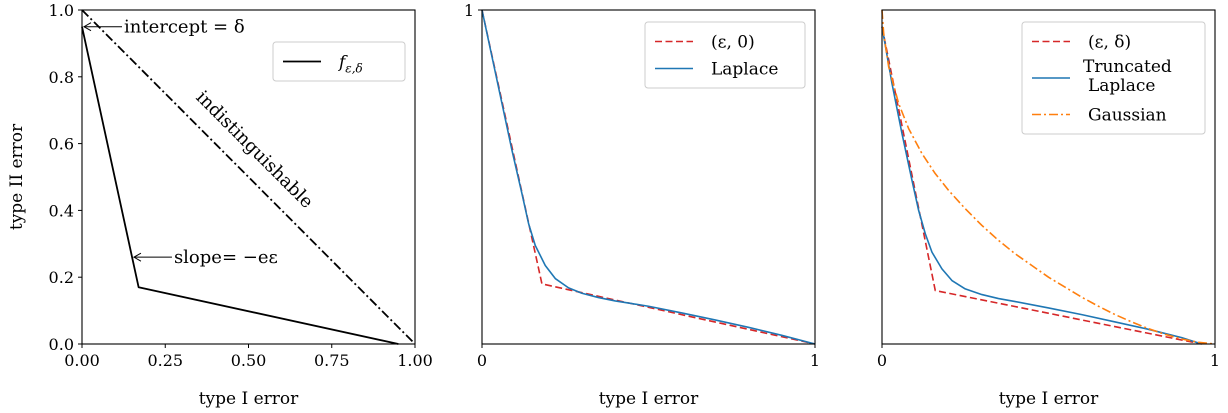 The height and width of the screenshot is (413, 1228). Describe the element at coordinates (87, 27) in the screenshot. I see `intercept-arrowhead` at that location.